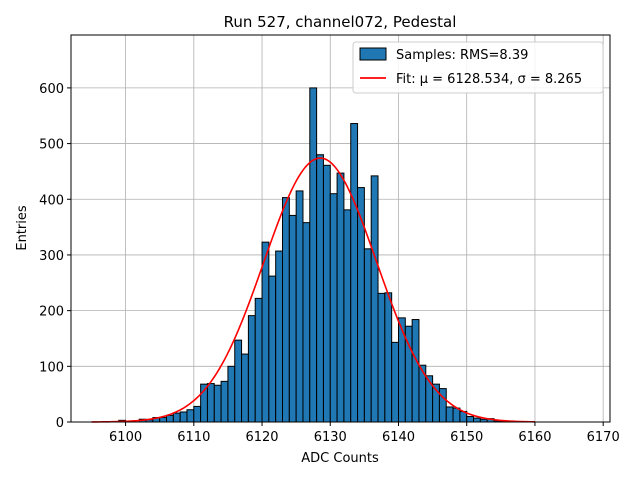  I want to click on y-tick-label: 300, so click(51, 256).